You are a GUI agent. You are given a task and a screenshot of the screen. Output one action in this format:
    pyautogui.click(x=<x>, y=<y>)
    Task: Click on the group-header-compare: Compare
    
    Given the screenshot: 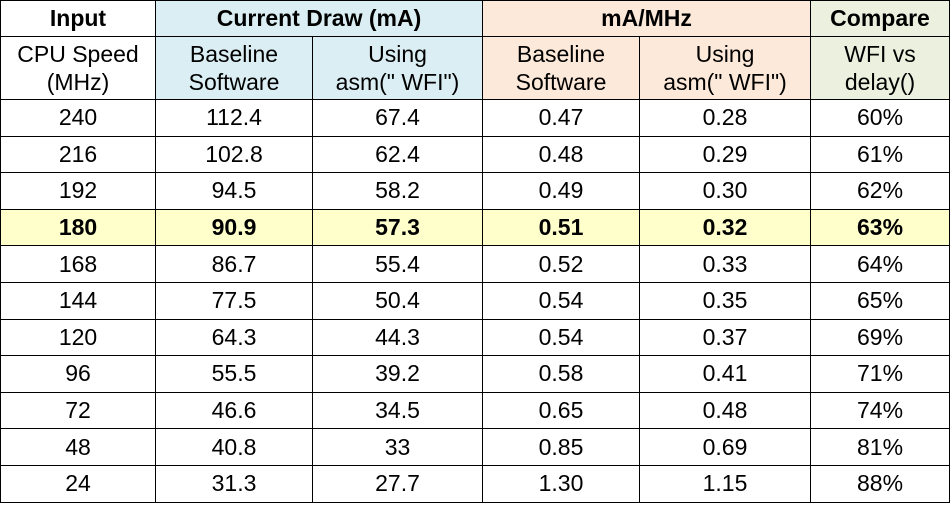 What is the action you would take?
    pyautogui.click(x=880, y=18)
    